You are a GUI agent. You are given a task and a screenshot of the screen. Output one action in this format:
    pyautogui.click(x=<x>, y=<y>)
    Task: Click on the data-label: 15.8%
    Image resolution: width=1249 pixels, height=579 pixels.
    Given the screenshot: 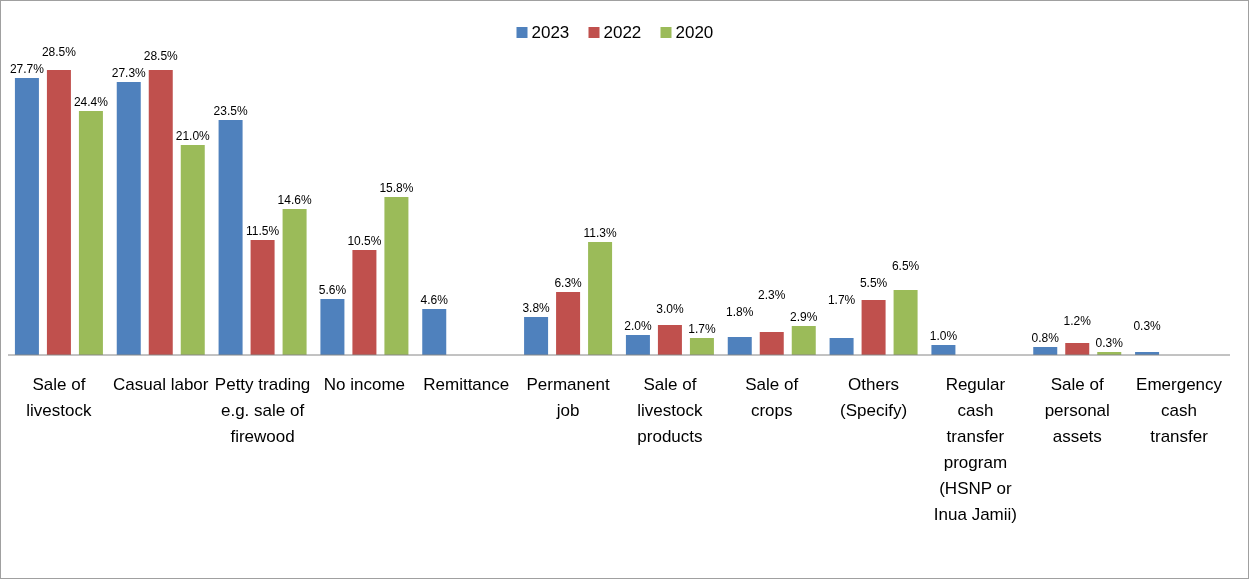 What is the action you would take?
    pyautogui.click(x=396, y=188)
    